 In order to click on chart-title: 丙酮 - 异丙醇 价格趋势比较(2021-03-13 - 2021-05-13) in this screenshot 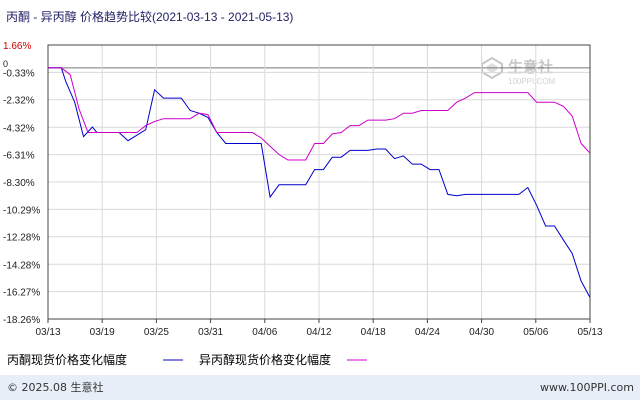, I will do `click(149, 16)`.